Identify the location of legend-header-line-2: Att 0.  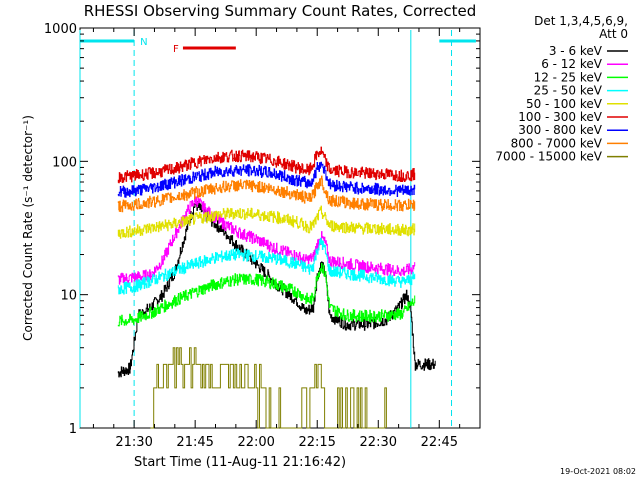
(613, 34).